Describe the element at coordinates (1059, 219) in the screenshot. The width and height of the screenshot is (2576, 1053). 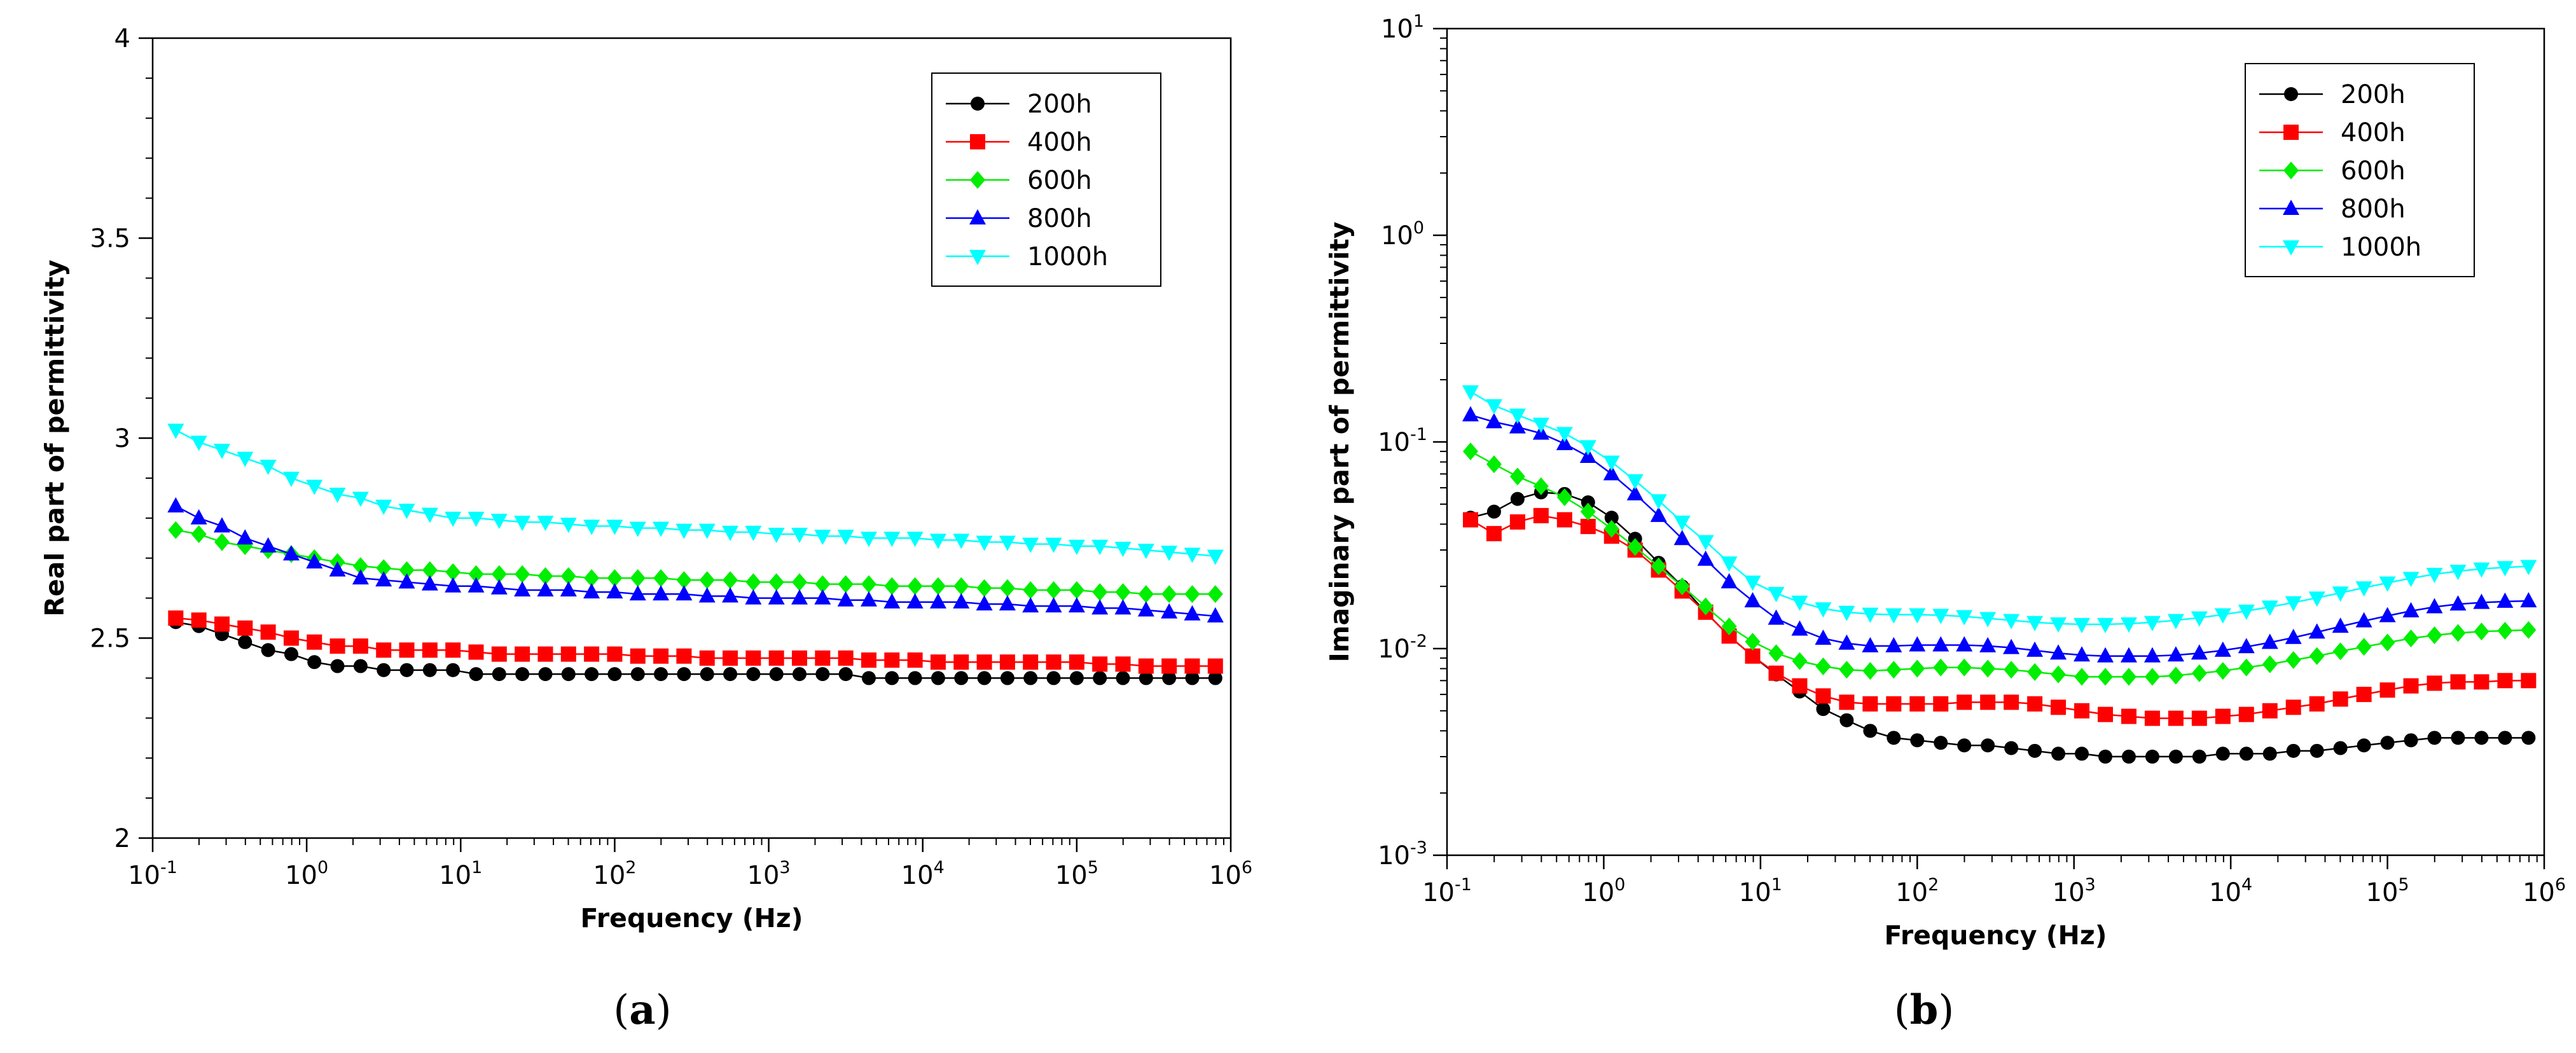
I see `legend-label-800h: 800h` at that location.